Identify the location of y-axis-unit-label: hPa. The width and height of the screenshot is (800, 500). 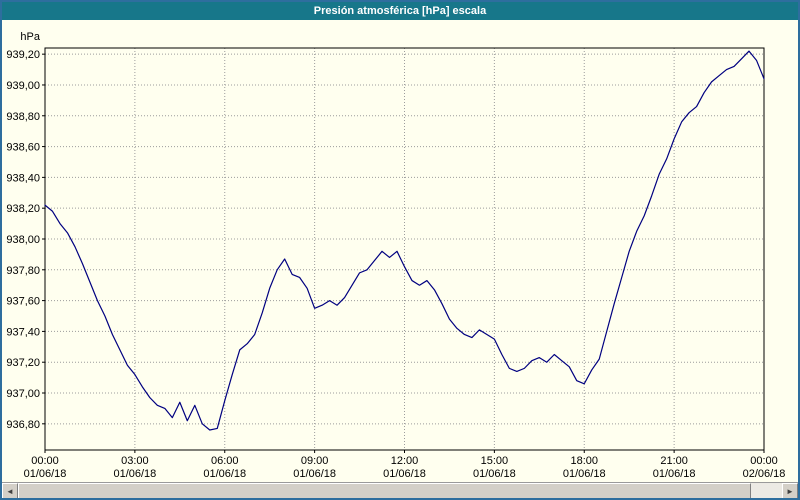
(30, 37).